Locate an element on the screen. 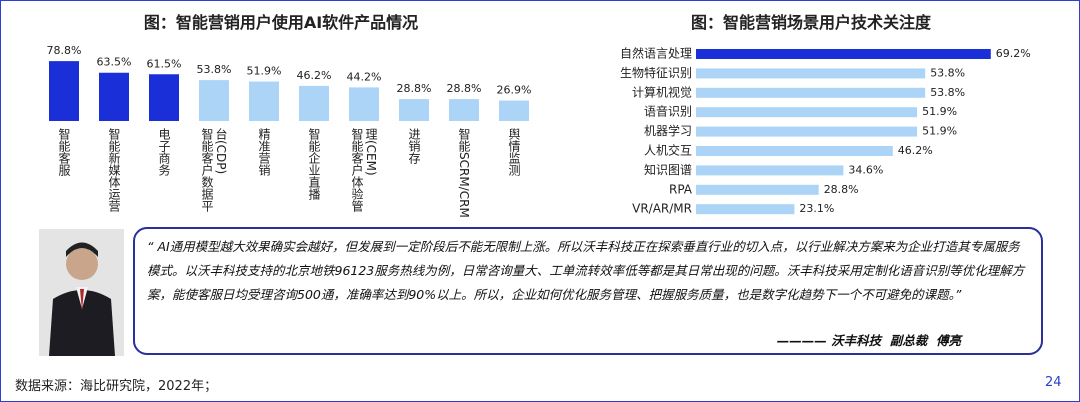 This screenshot has width=1080, height=402. value-label: 23.1% is located at coordinates (816, 208).